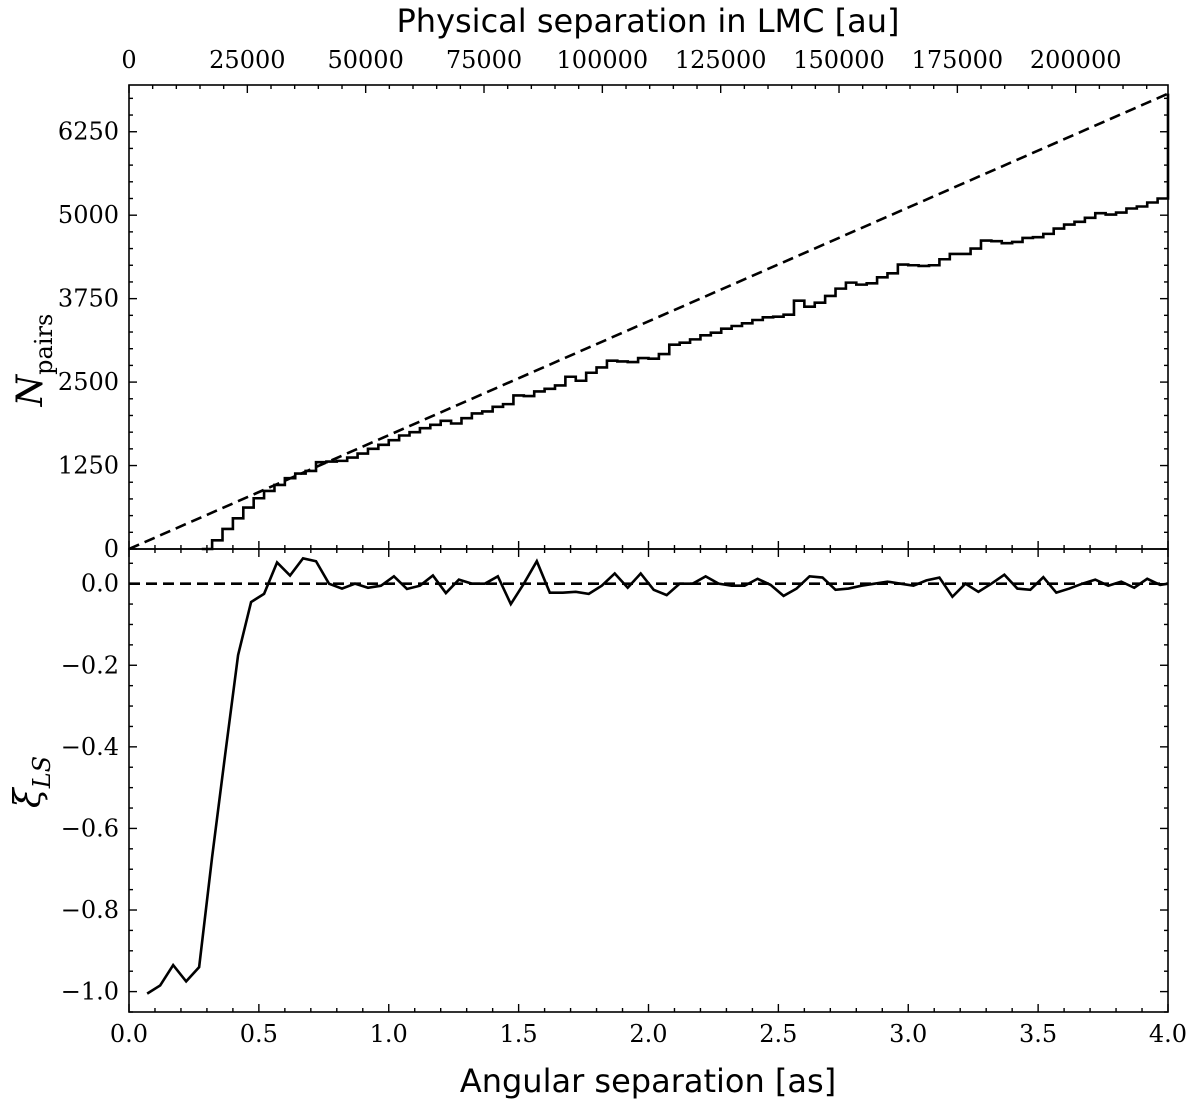 The width and height of the screenshot is (1200, 1107). Describe the element at coordinates (28, 797) in the screenshot. I see `bottom-y-axis-title-main: ξ` at that location.